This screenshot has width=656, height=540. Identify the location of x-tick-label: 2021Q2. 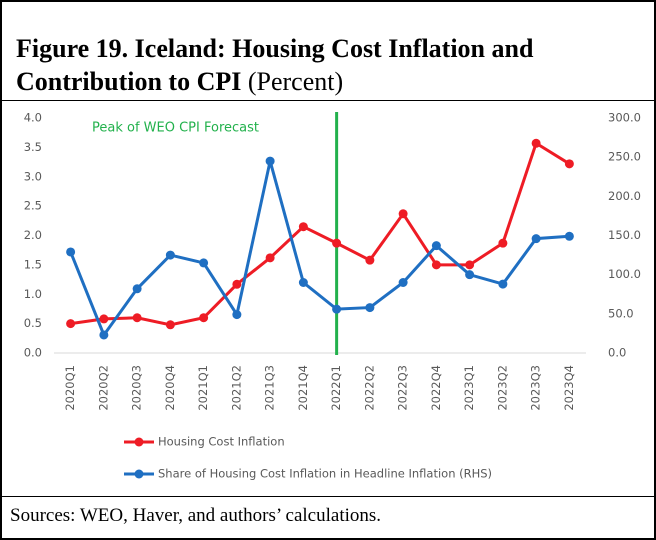
(236, 388).